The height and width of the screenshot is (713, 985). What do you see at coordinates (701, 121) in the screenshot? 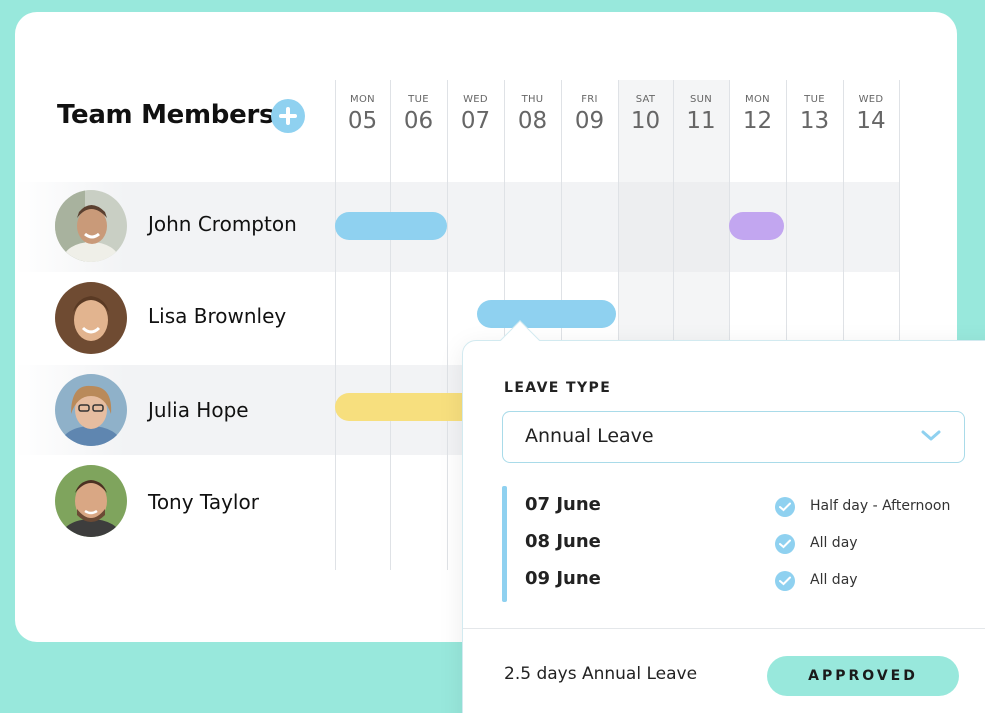
I see `day-number: 11` at bounding box center [701, 121].